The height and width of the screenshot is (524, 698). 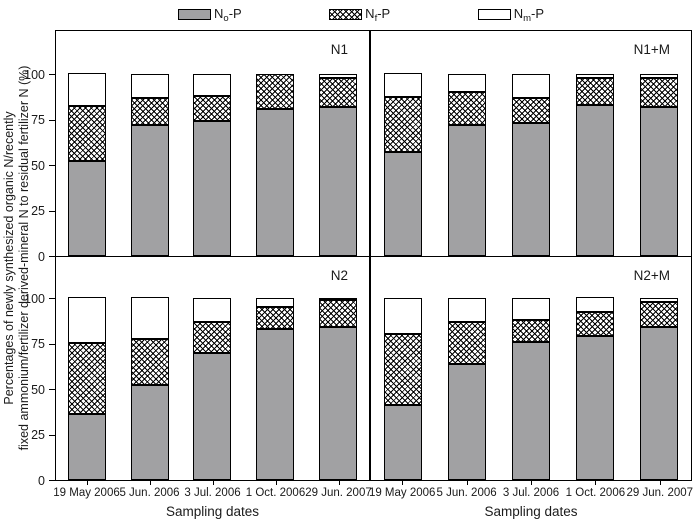 I want to click on panel-label-n1: N1, so click(x=339, y=49).